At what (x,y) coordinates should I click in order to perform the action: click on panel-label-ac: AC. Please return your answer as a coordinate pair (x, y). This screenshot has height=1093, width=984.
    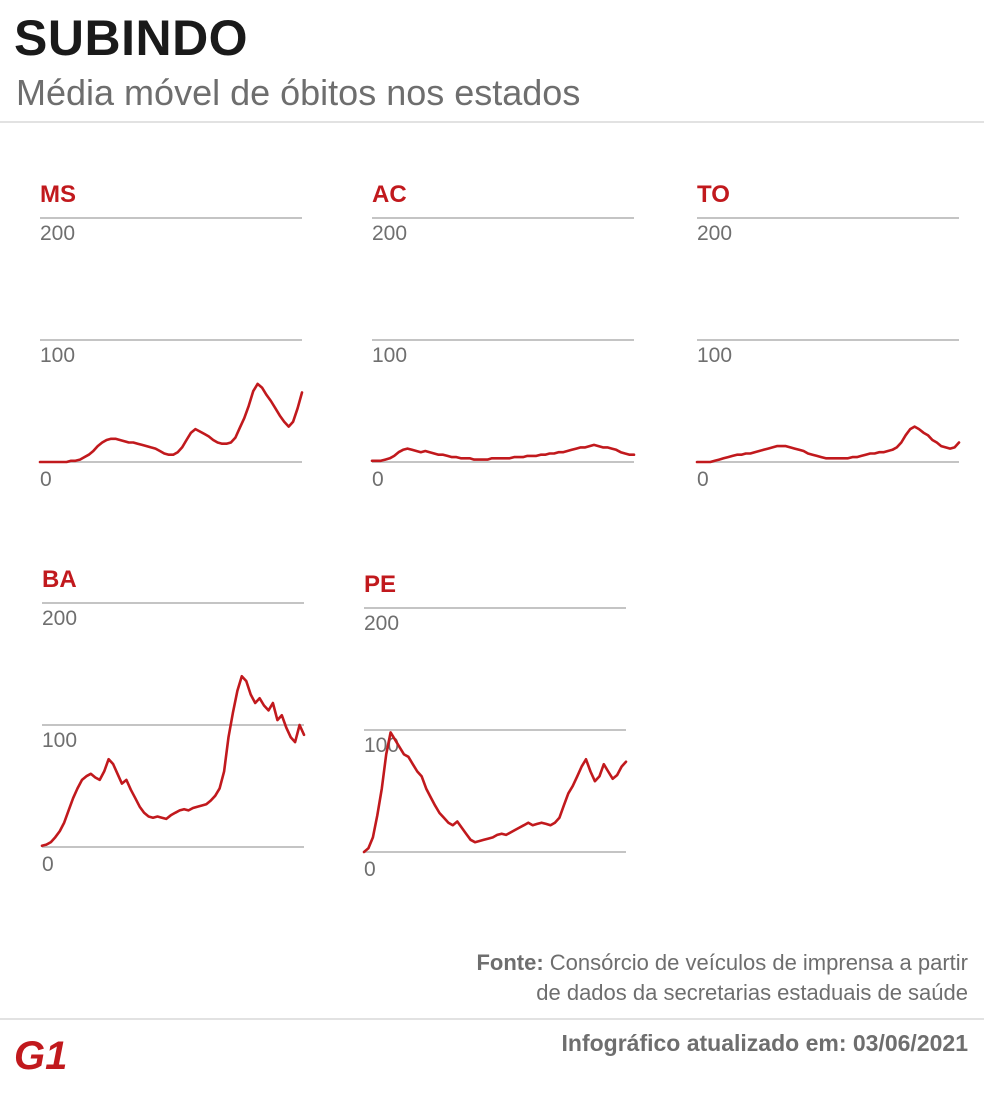
    Looking at the image, I should click on (389, 194).